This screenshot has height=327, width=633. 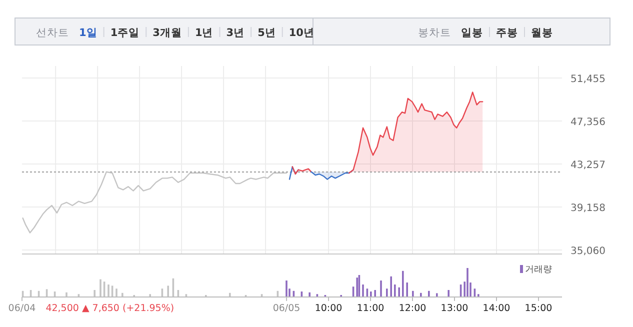 I want to click on text: 42,500 ▲ 7,650 (+21.95%), so click(x=110, y=308).